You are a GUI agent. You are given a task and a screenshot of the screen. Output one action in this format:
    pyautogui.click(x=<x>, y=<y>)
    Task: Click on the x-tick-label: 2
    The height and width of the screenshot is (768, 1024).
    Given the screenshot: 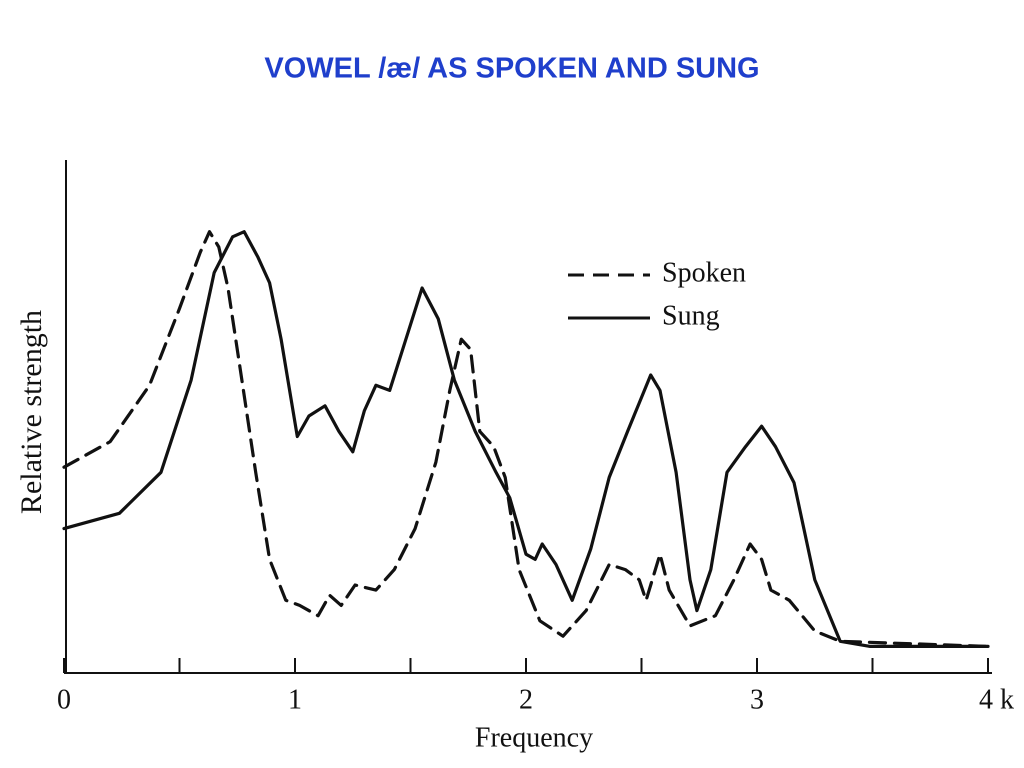 What is the action you would take?
    pyautogui.click(x=526, y=699)
    